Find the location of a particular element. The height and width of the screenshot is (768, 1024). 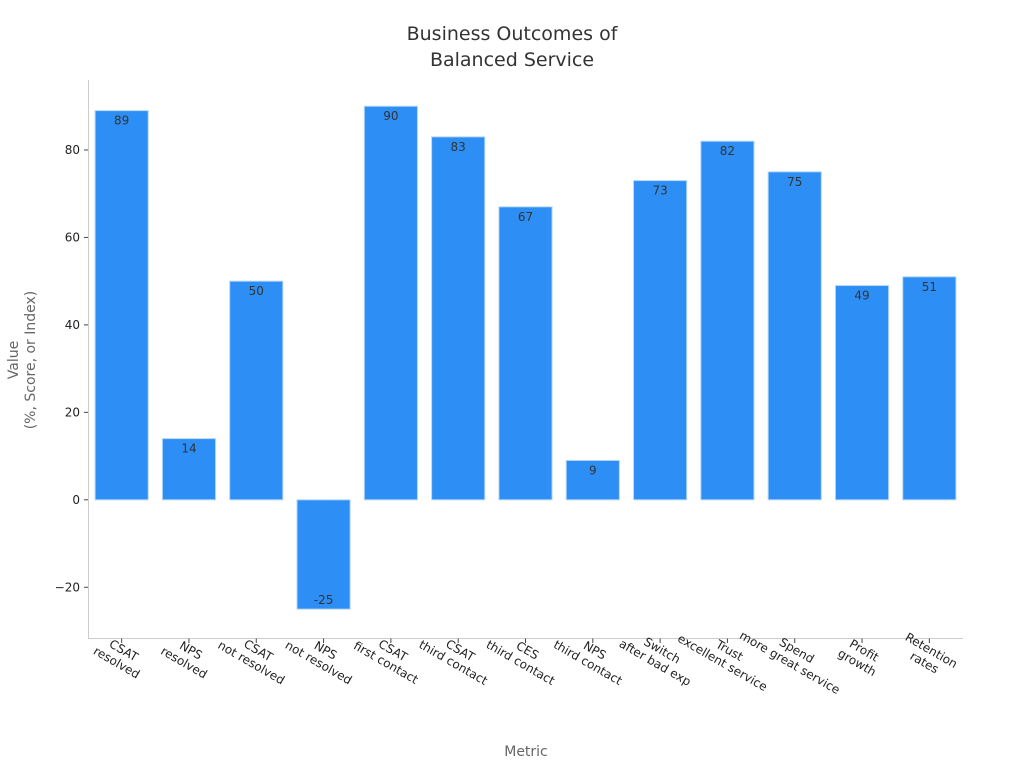

y-tick-label-3: 20 is located at coordinates (72, 412).